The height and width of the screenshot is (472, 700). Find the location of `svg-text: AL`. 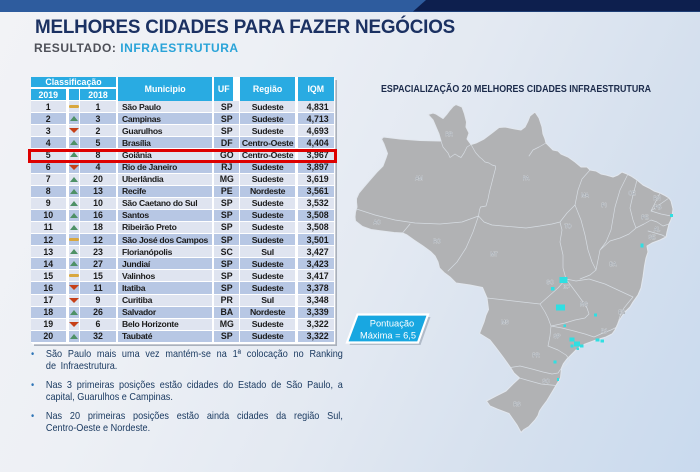

svg-text: AL is located at coordinates (657, 230).